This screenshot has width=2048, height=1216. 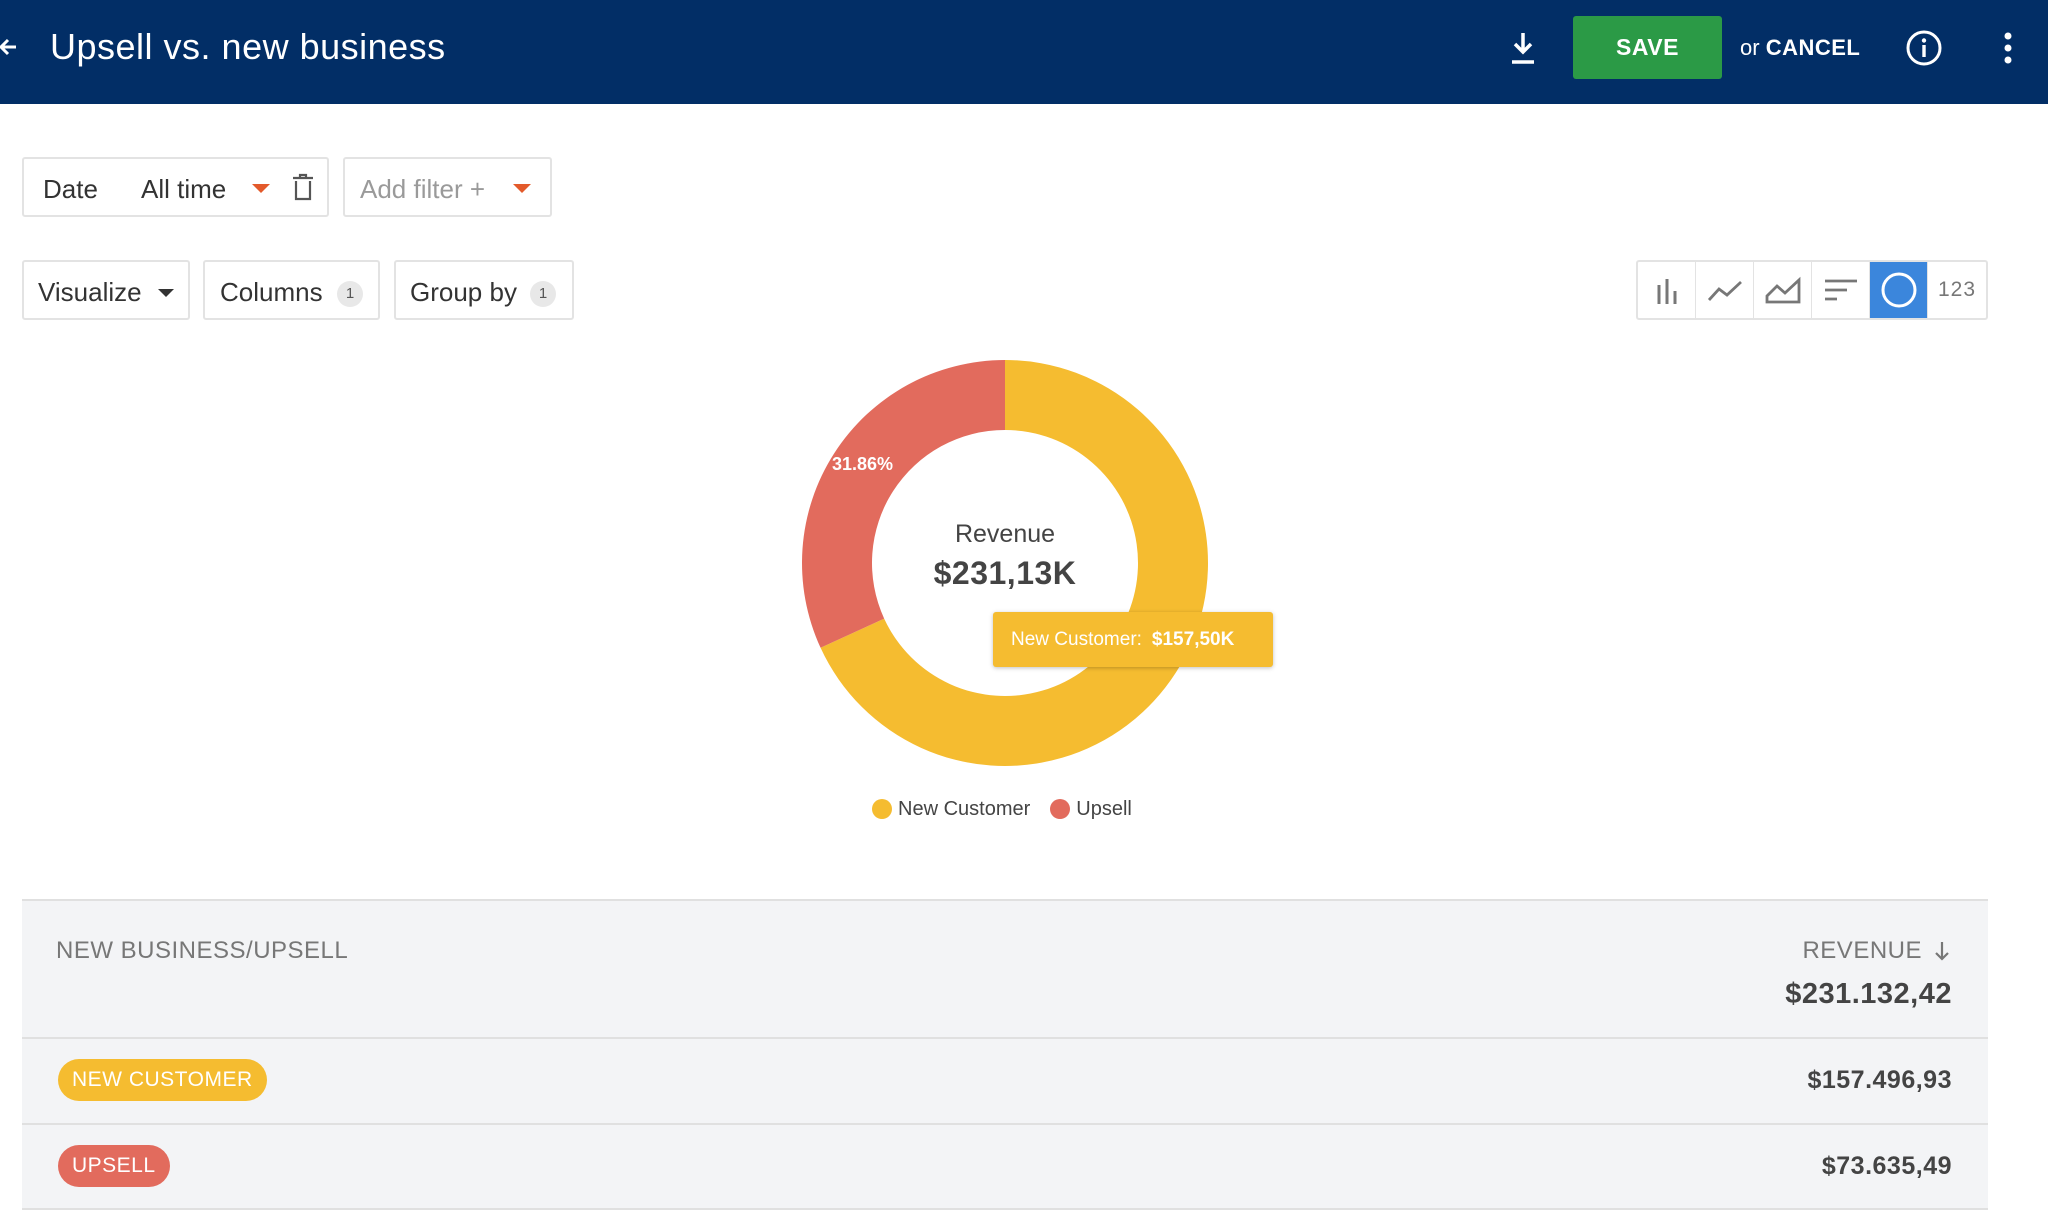 I want to click on cancel-link: CANCEL, so click(x=1813, y=47).